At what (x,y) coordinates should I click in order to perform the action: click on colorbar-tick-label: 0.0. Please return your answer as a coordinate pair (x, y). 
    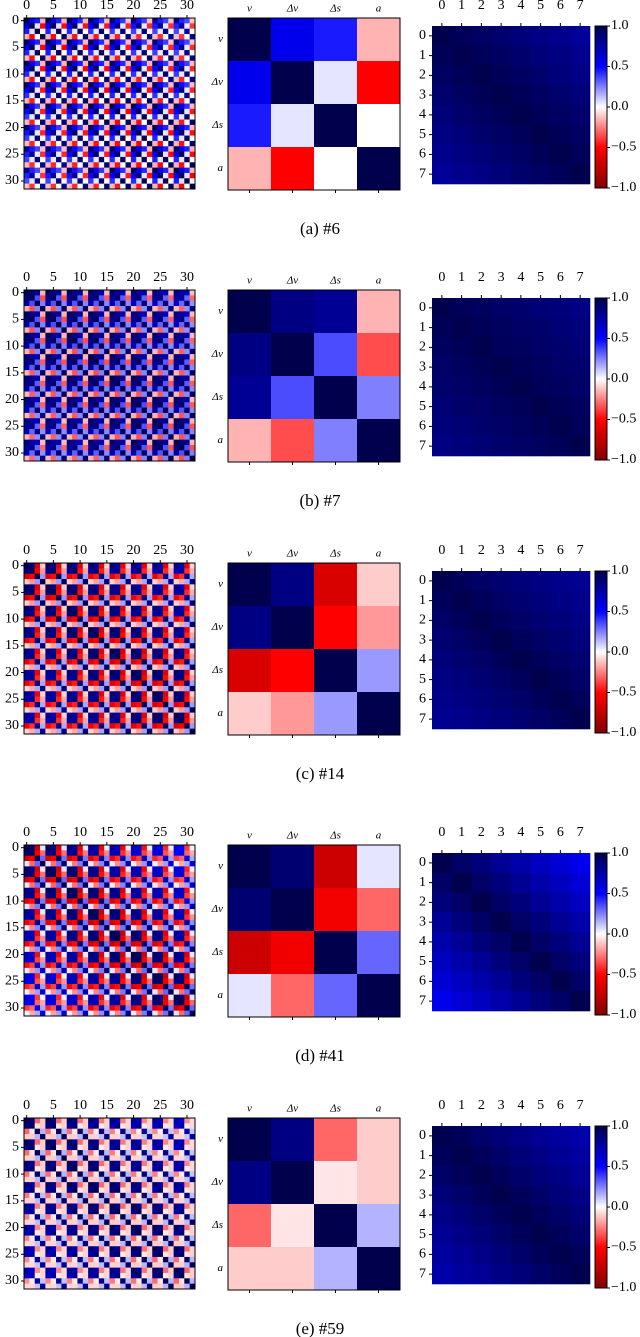
    Looking at the image, I should click on (620, 933).